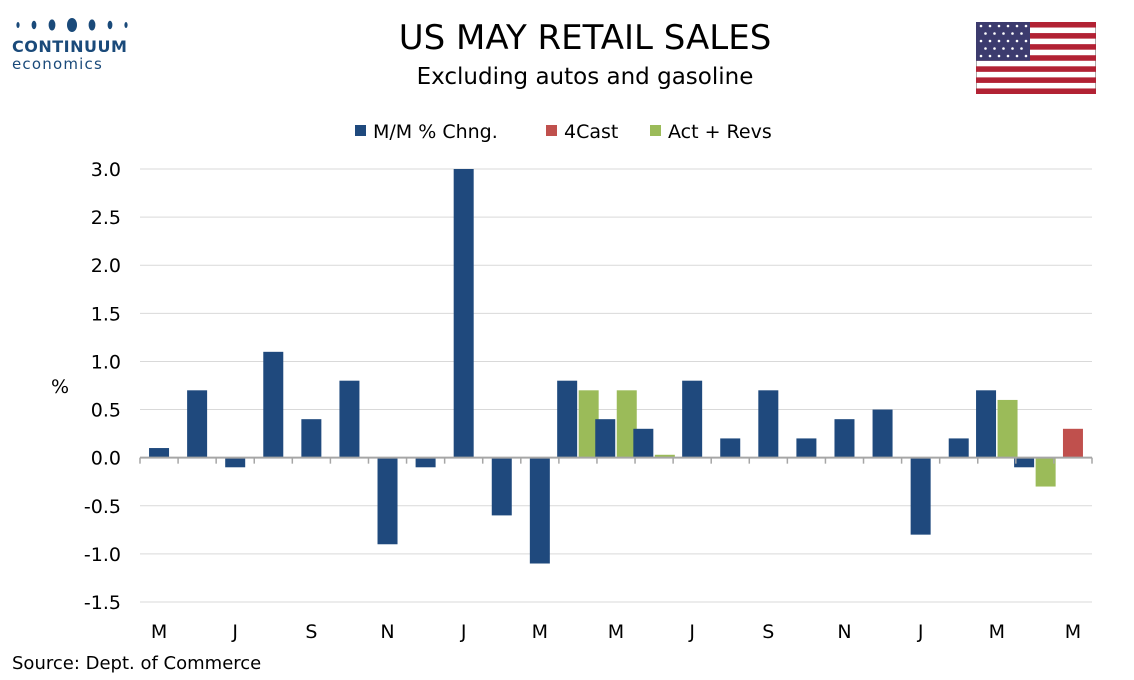  What do you see at coordinates (57, 64) in the screenshot?
I see `logo-subtitle: economics` at bounding box center [57, 64].